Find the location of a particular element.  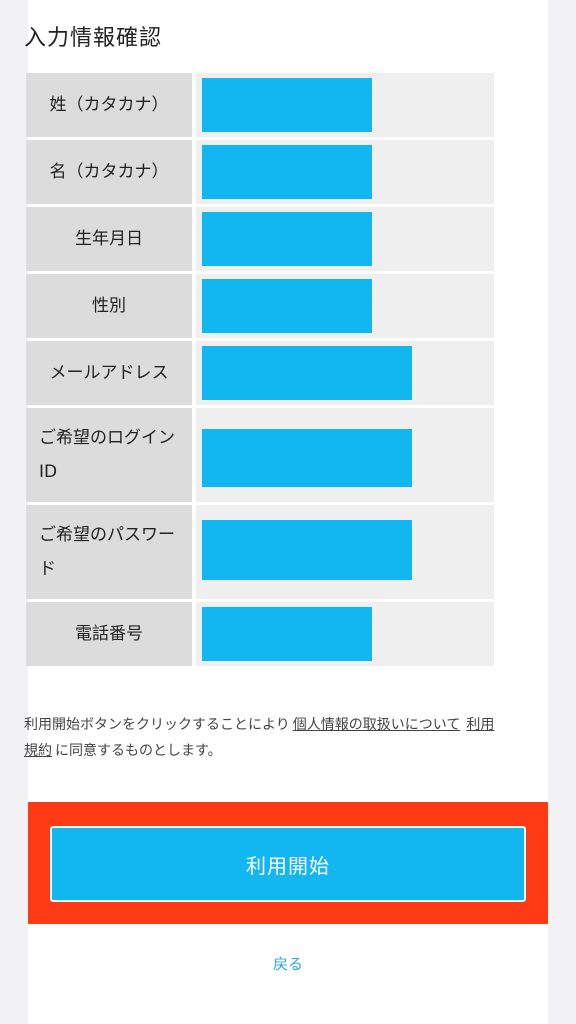

start-use-button: 利用開始 is located at coordinates (288, 864).